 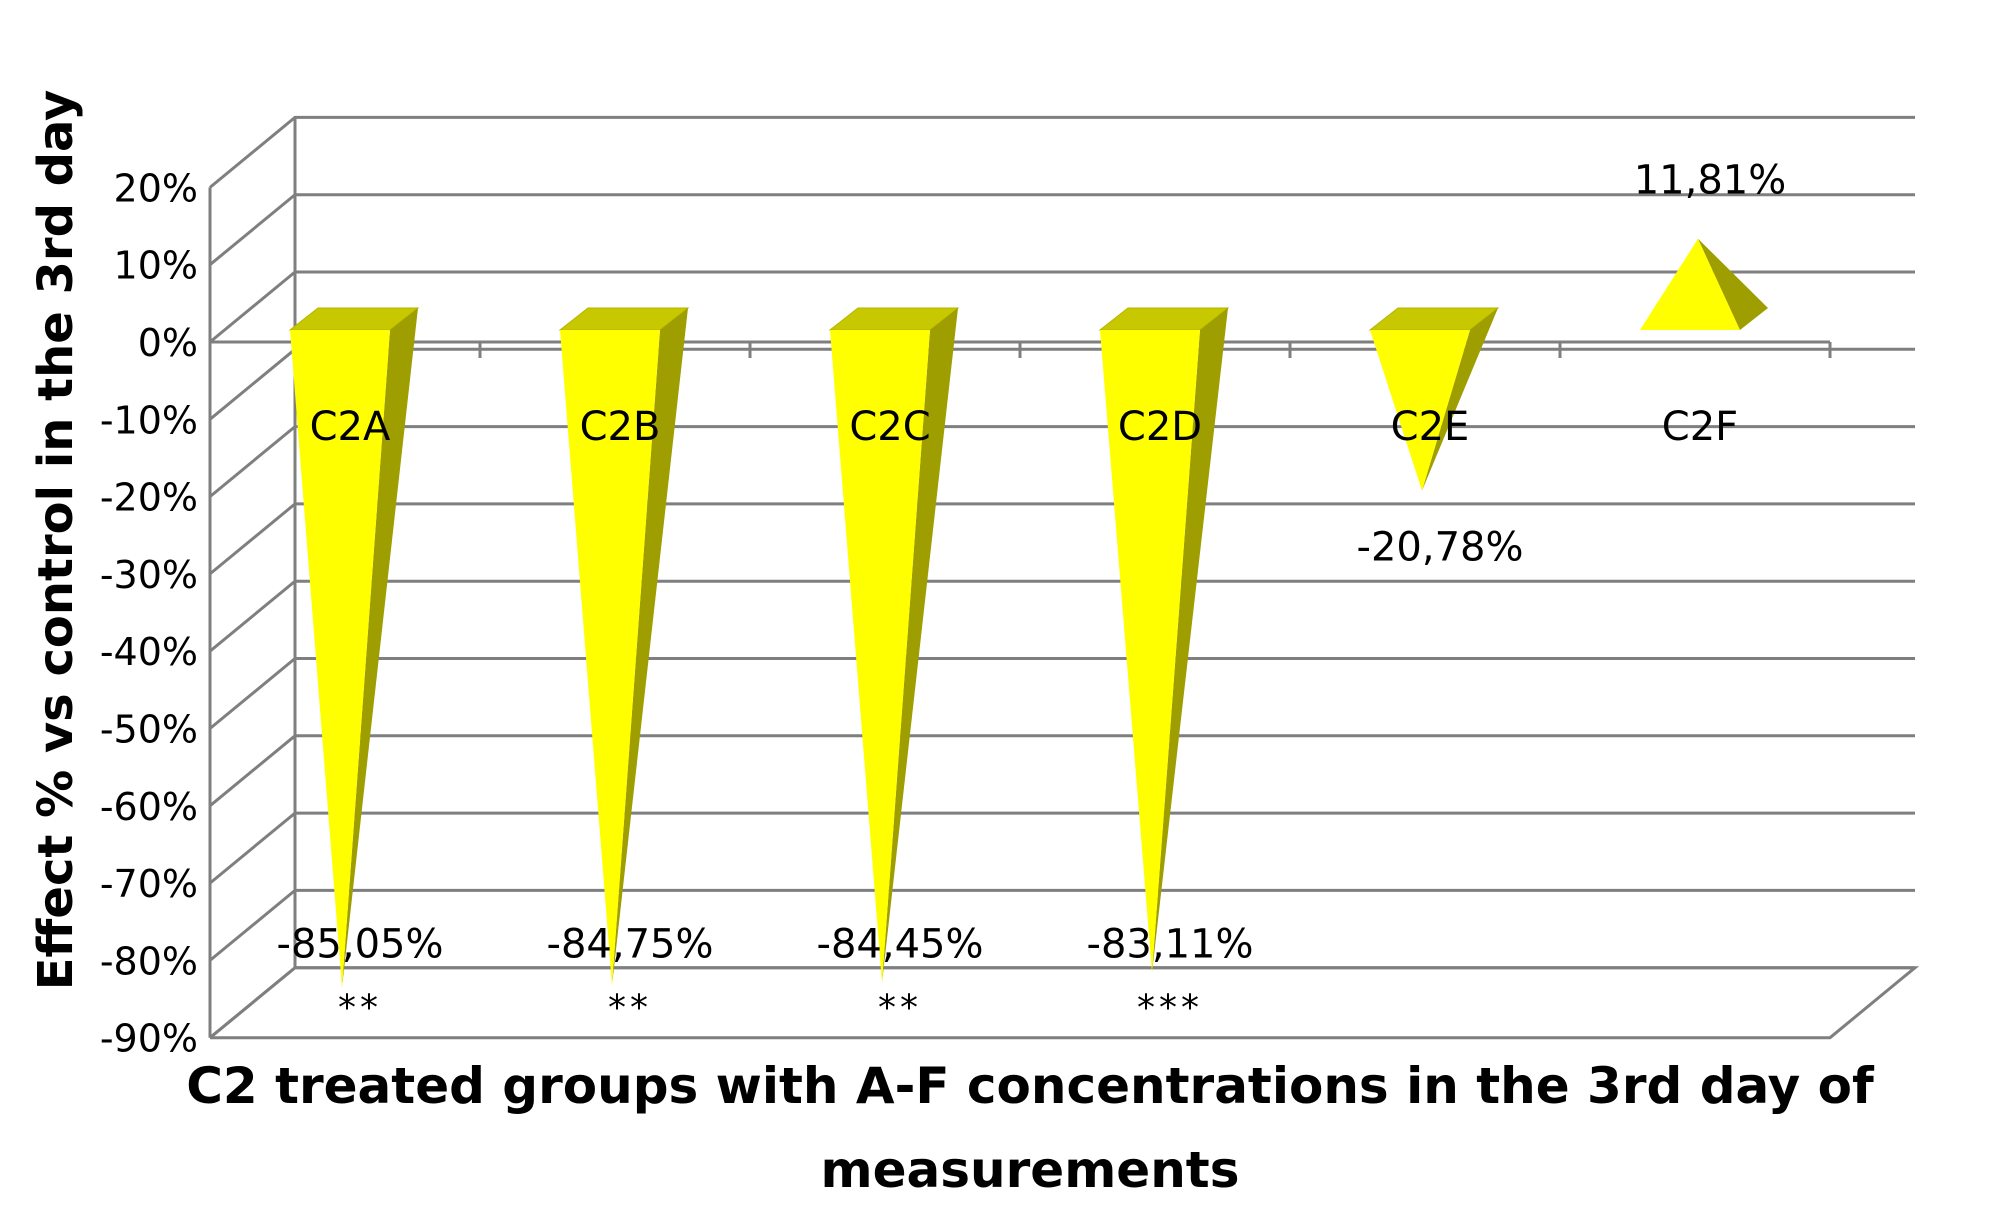 What do you see at coordinates (620, 427) in the screenshot?
I see `category-label: C2B` at bounding box center [620, 427].